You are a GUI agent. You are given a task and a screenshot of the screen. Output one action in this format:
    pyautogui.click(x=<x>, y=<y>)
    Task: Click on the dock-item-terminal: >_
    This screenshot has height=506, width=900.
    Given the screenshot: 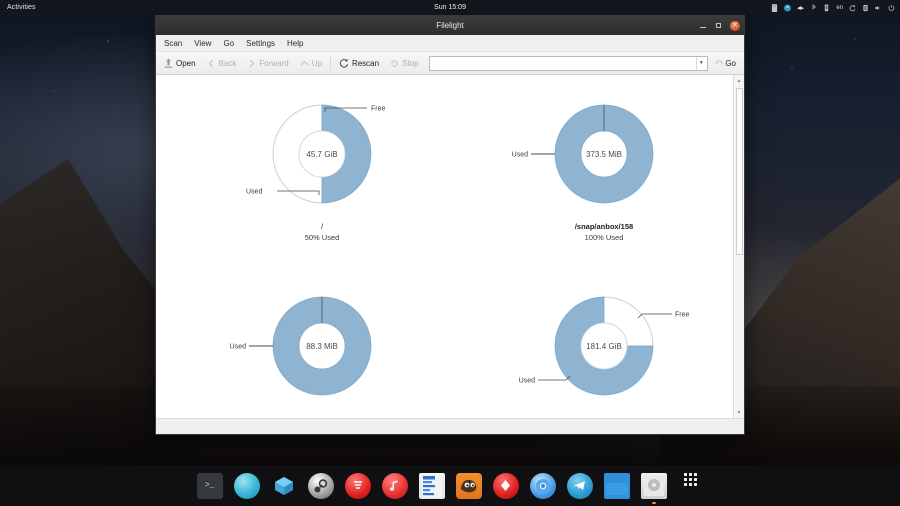 What is the action you would take?
    pyautogui.click(x=209, y=485)
    